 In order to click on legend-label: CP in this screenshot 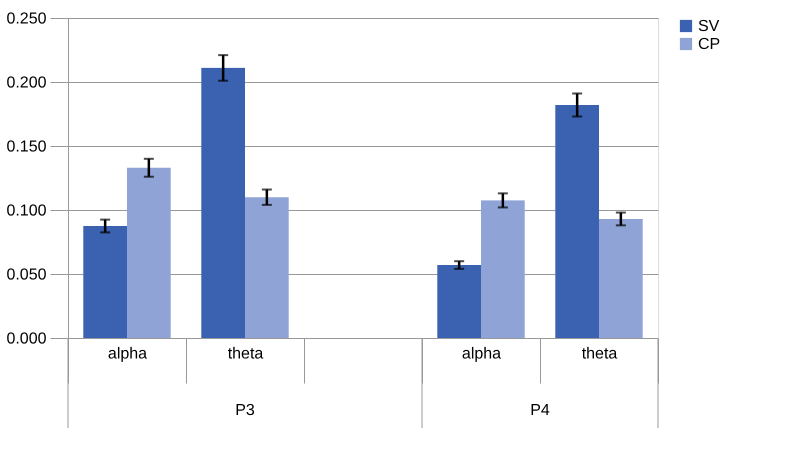, I will do `click(709, 44)`.